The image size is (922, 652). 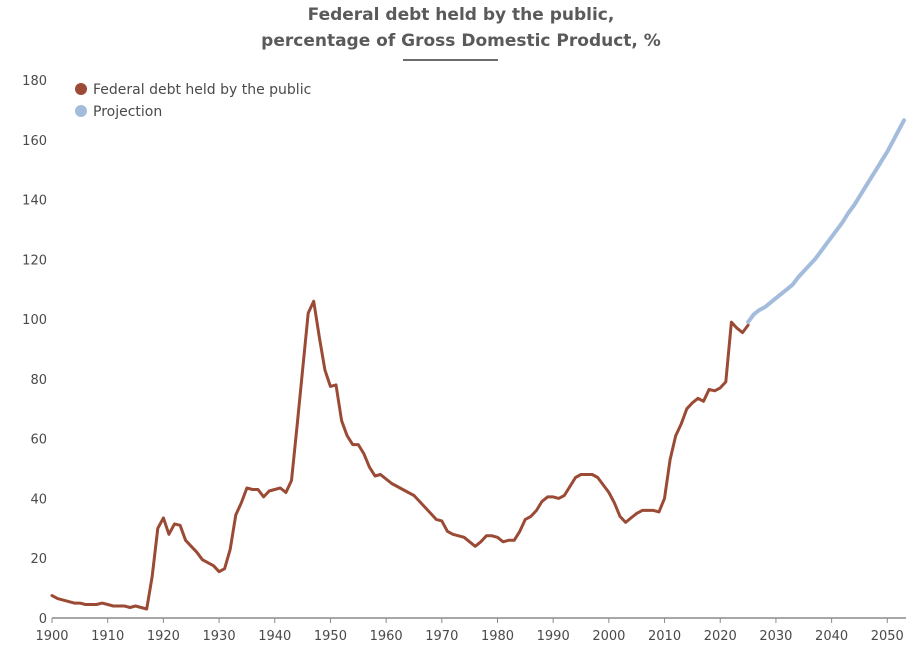 I want to click on y-tick-label: 20, so click(x=38, y=559).